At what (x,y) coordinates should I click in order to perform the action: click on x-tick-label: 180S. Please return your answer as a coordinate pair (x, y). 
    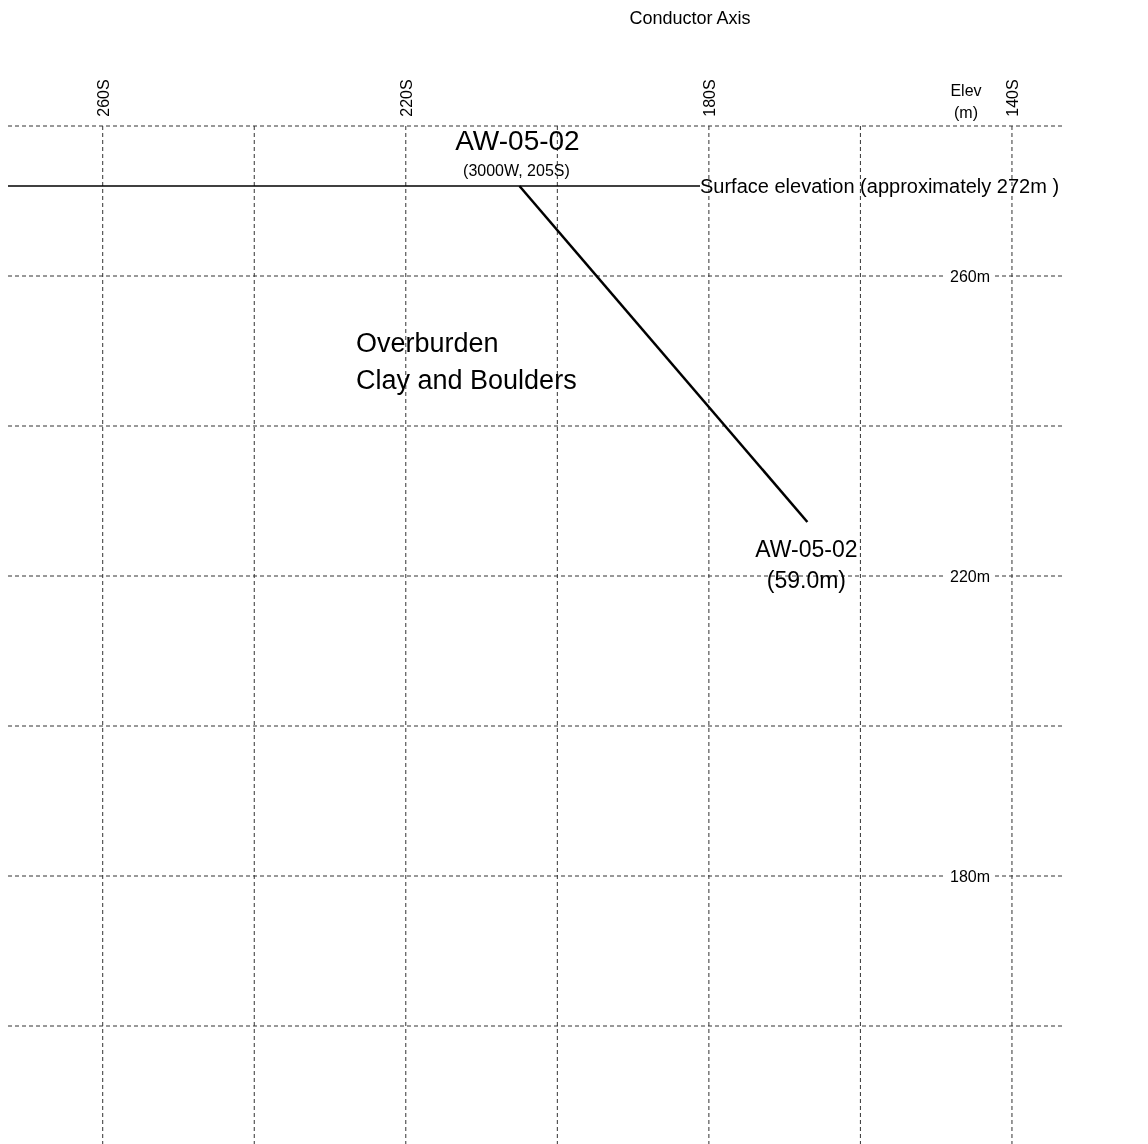
    Looking at the image, I should click on (709, 98).